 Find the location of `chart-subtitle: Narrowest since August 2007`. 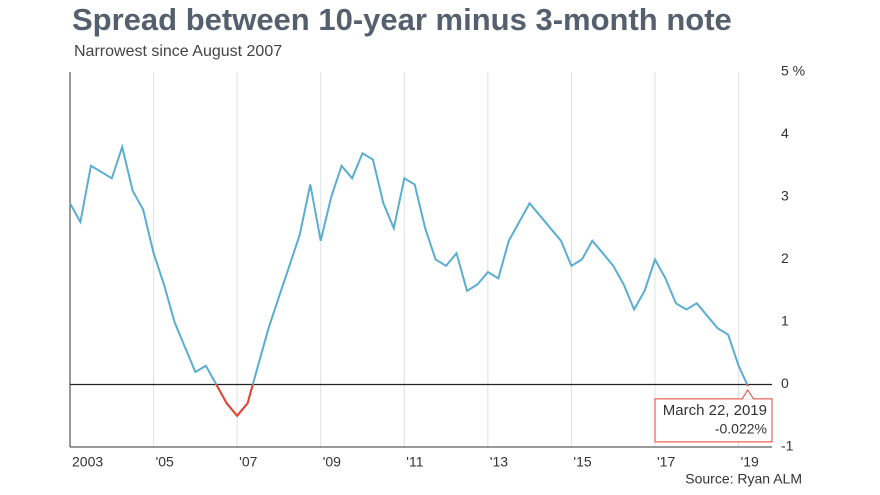

chart-subtitle: Narrowest since August 2007 is located at coordinates (178, 51).